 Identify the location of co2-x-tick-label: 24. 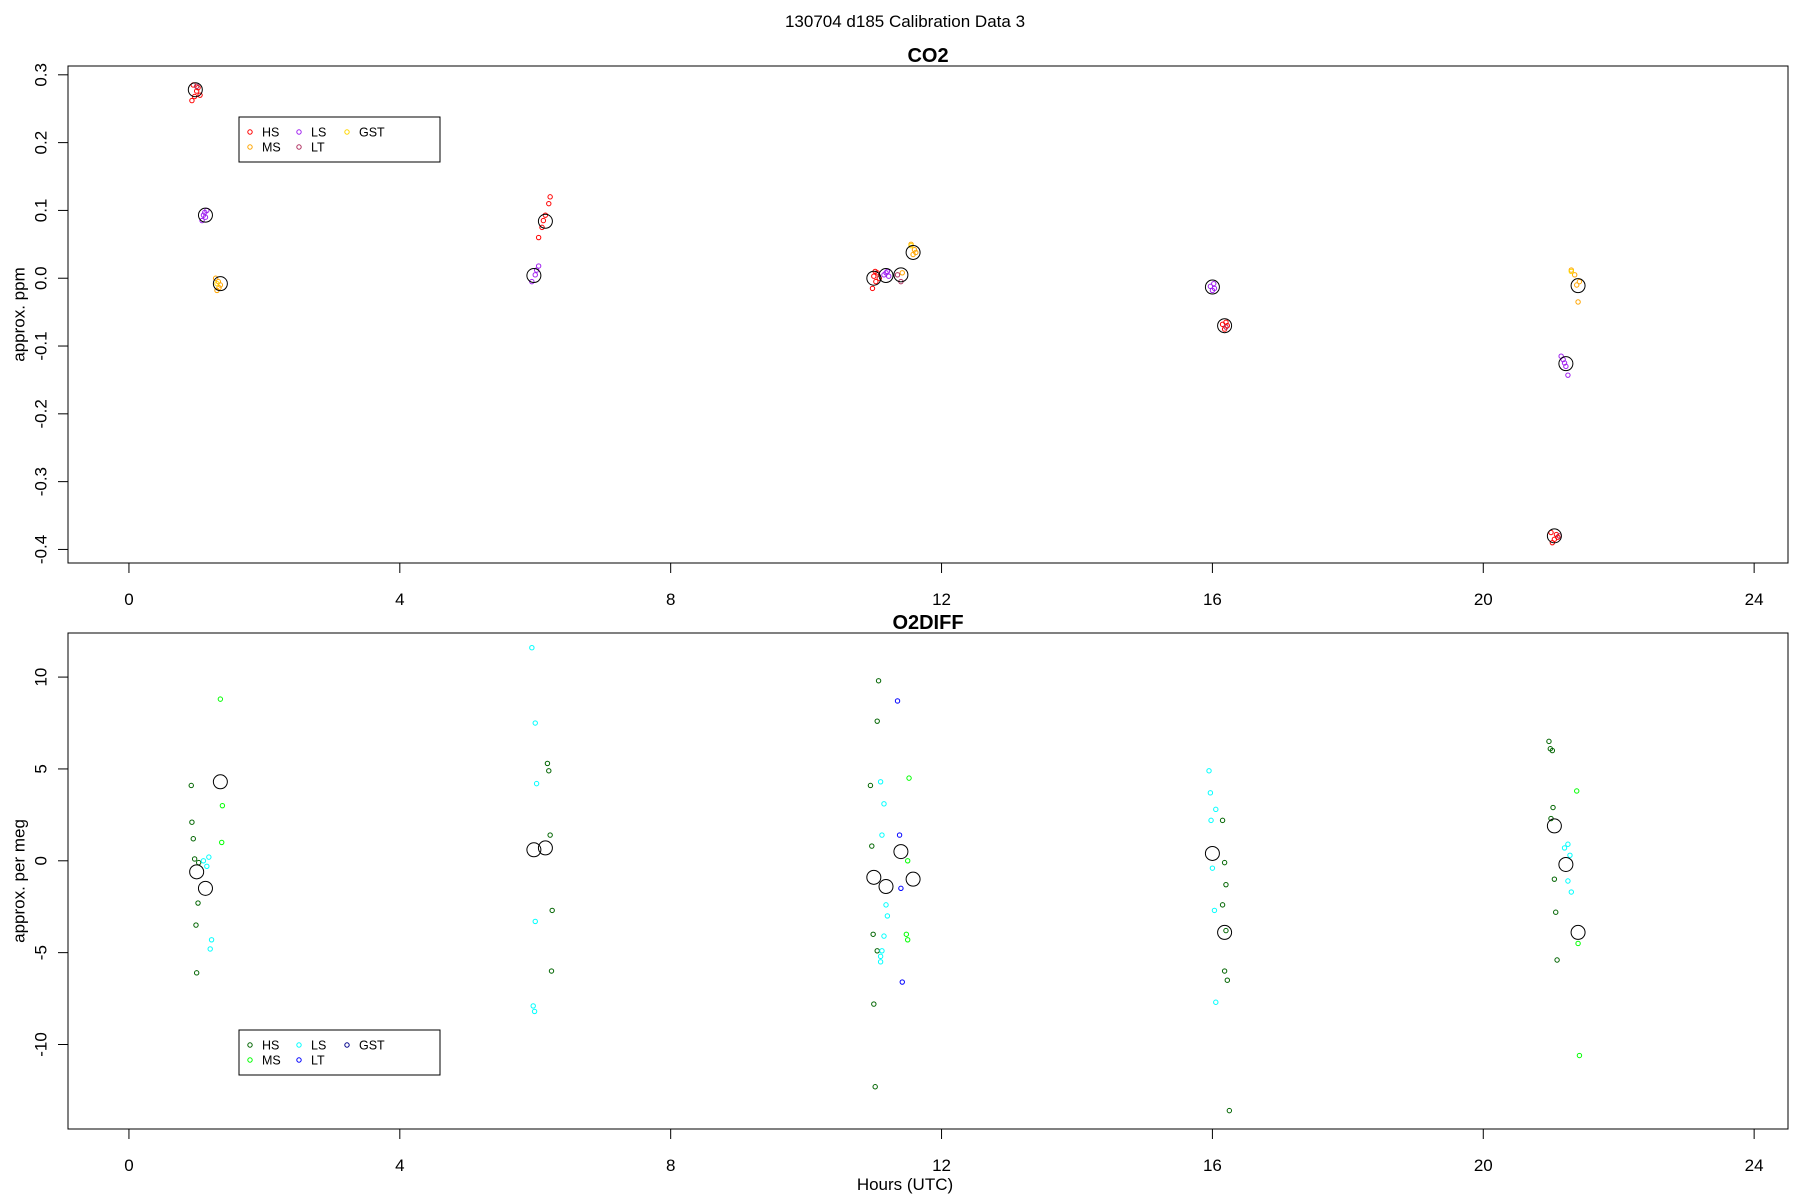
(1754, 599).